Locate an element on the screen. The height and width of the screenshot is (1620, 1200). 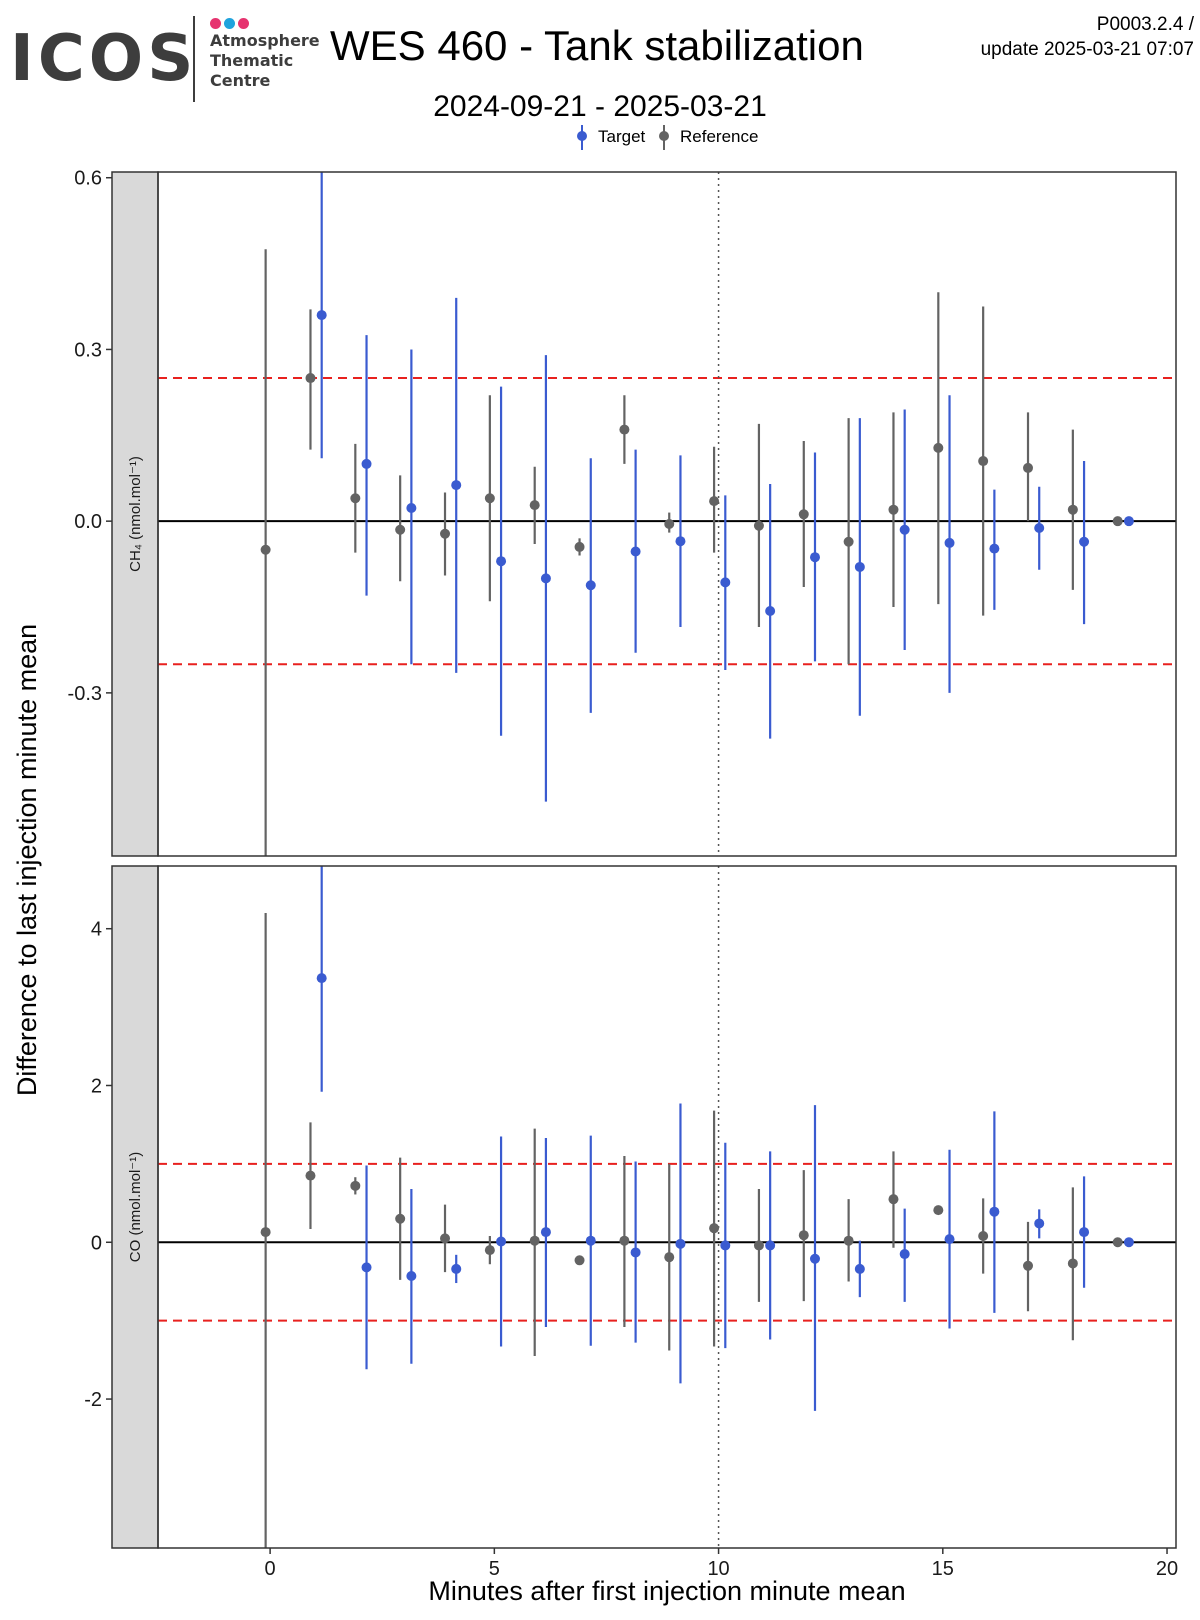
x-tick-label: 10 is located at coordinates (718, 1569).